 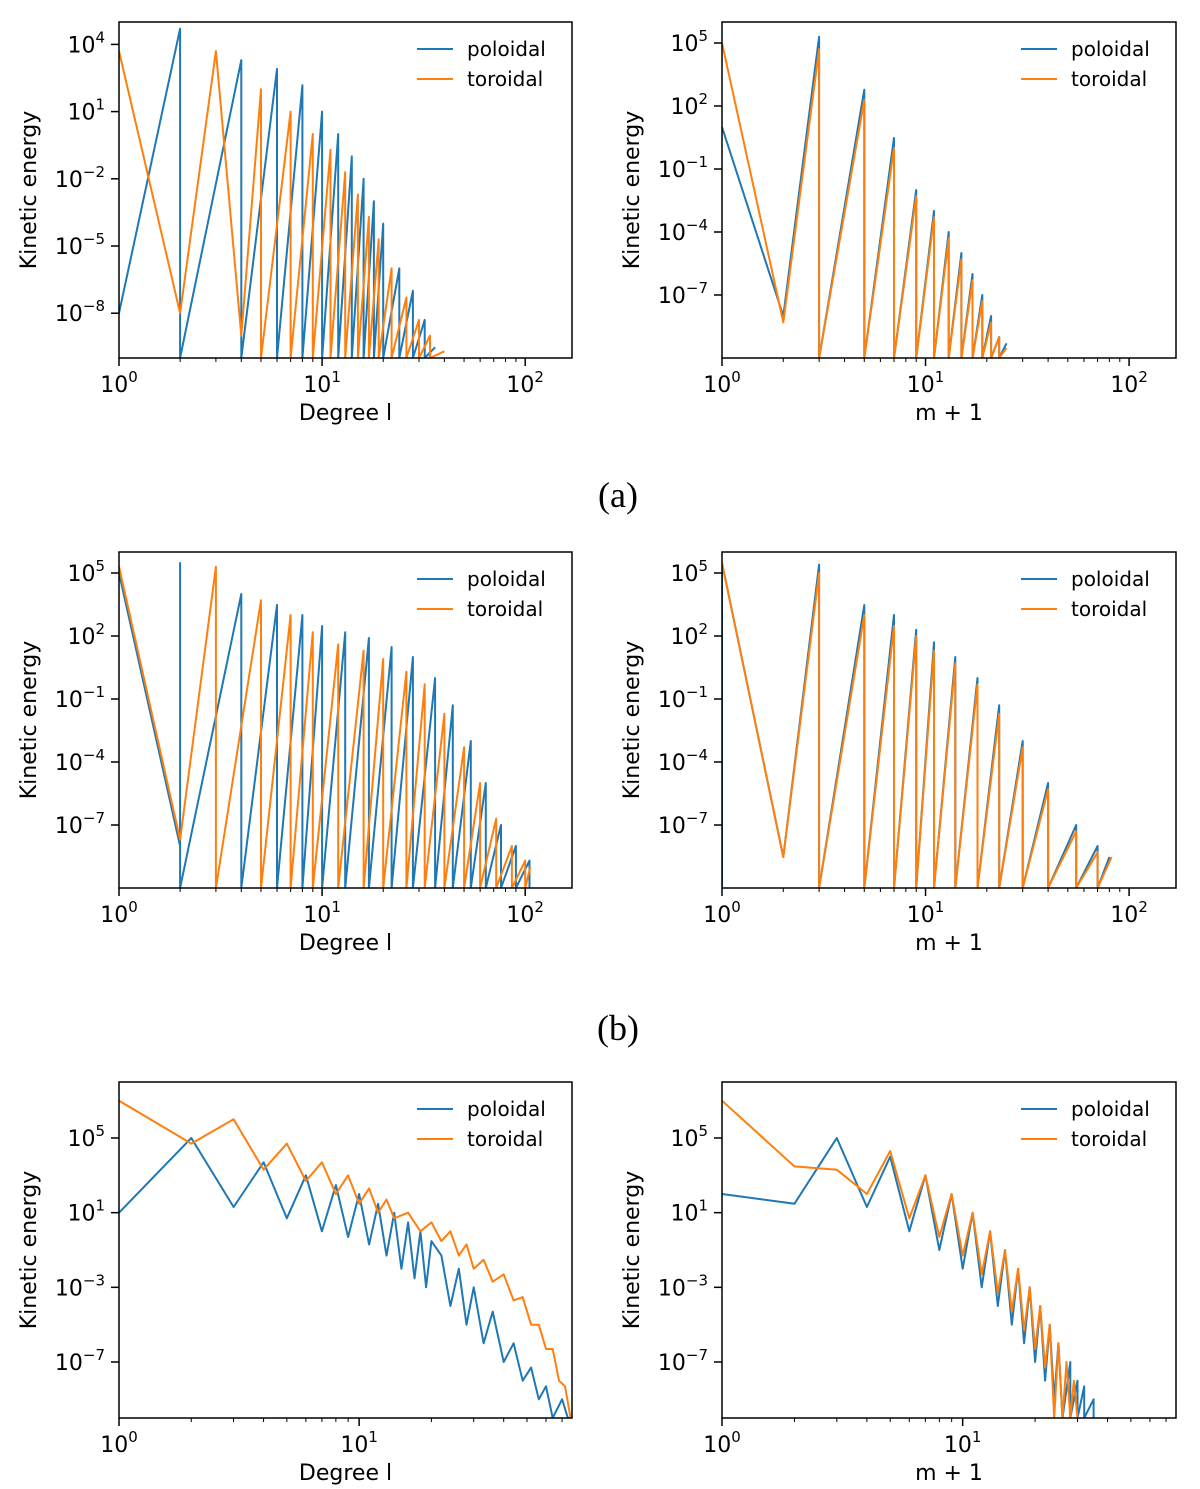 What do you see at coordinates (80, 245) in the screenshot?
I see `y-tick-label: 10⁻⁵` at bounding box center [80, 245].